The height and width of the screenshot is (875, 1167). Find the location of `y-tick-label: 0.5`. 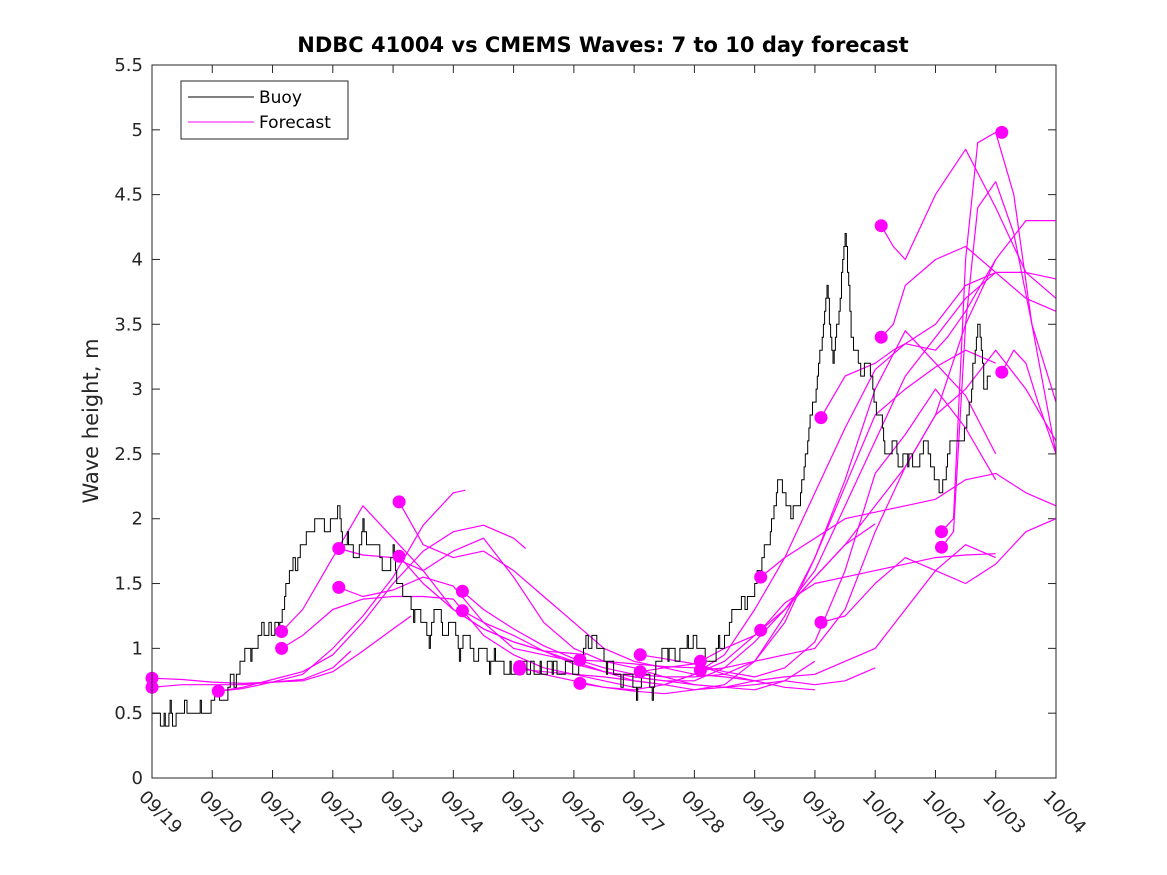

y-tick-label: 0.5 is located at coordinates (128, 713).